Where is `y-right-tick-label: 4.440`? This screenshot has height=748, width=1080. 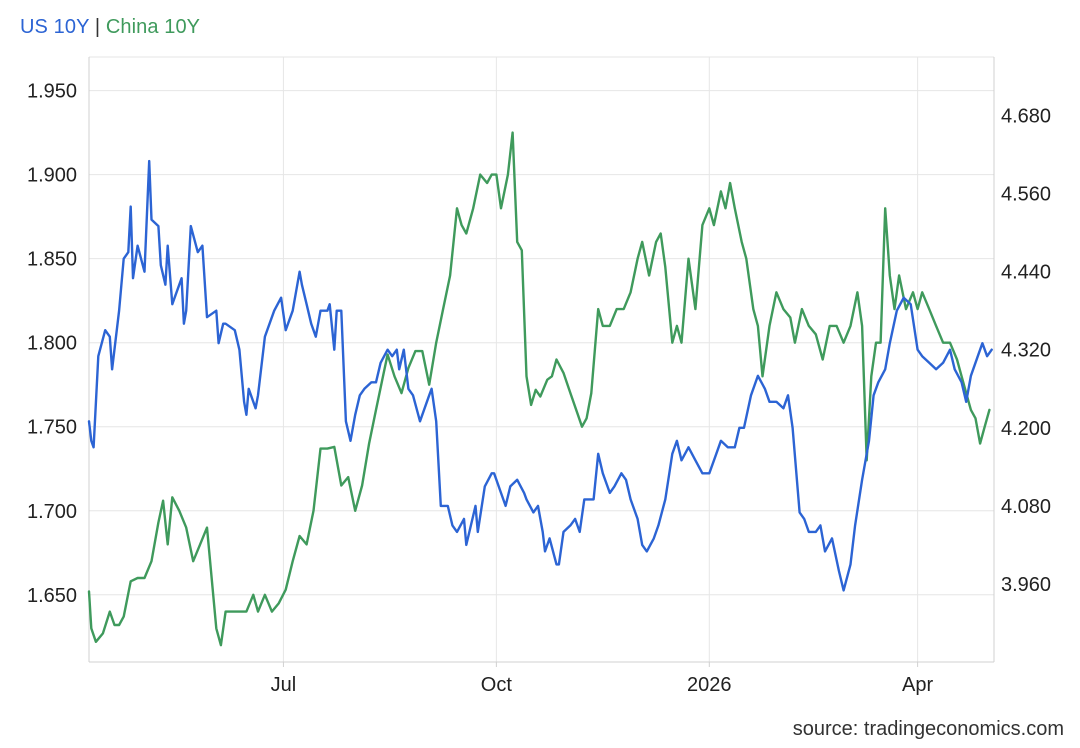 y-right-tick-label: 4.440 is located at coordinates (1026, 273).